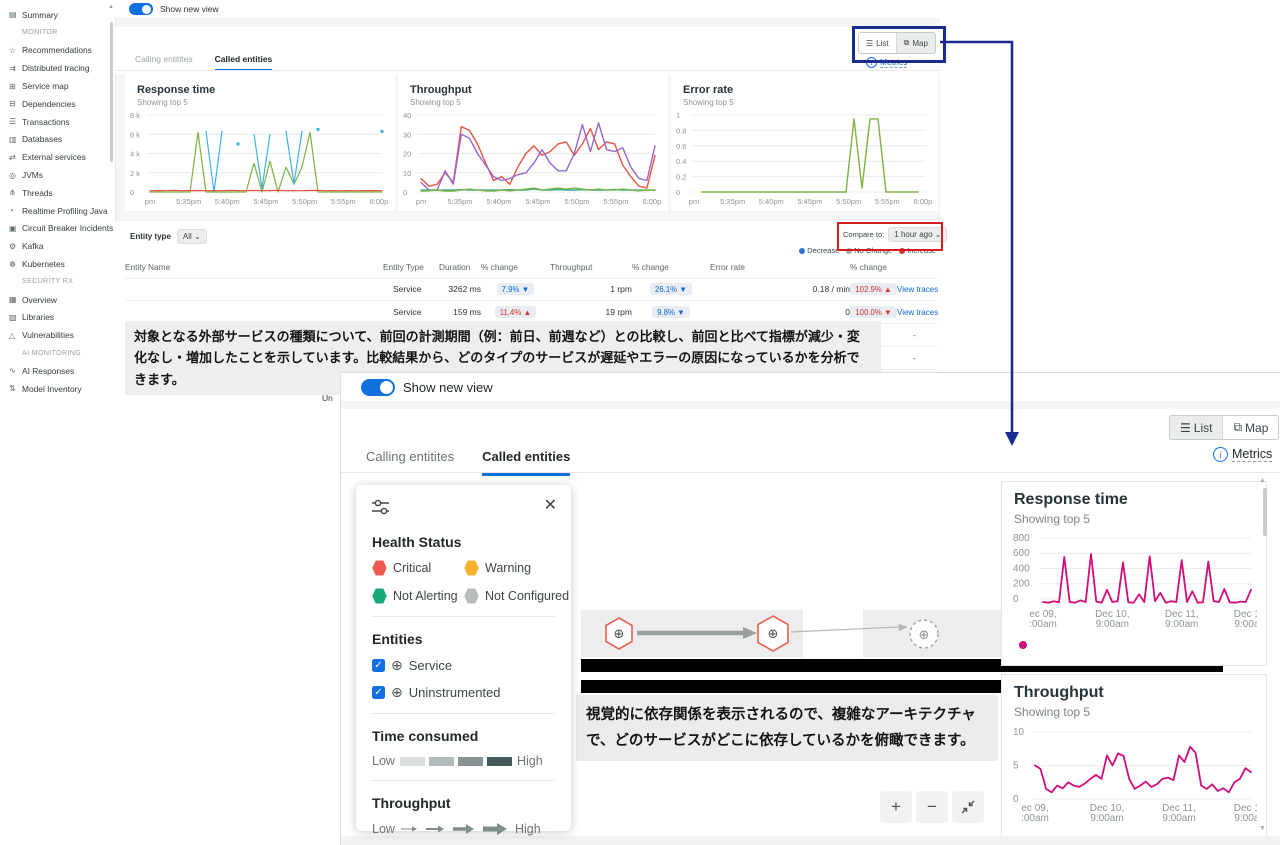 This screenshot has height=845, width=1280. Describe the element at coordinates (57, 86) in the screenshot. I see `sidebar-item: ⊞ Service map` at that location.